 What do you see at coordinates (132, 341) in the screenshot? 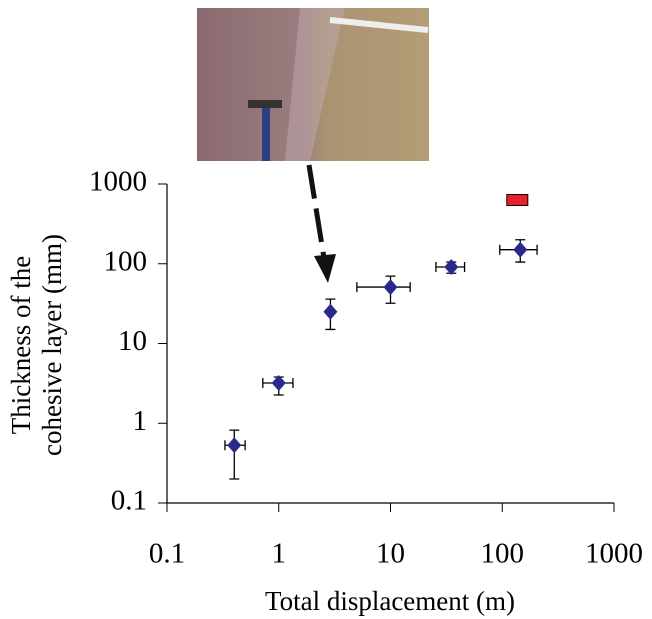
I see `y-tick-label: 10` at bounding box center [132, 341].